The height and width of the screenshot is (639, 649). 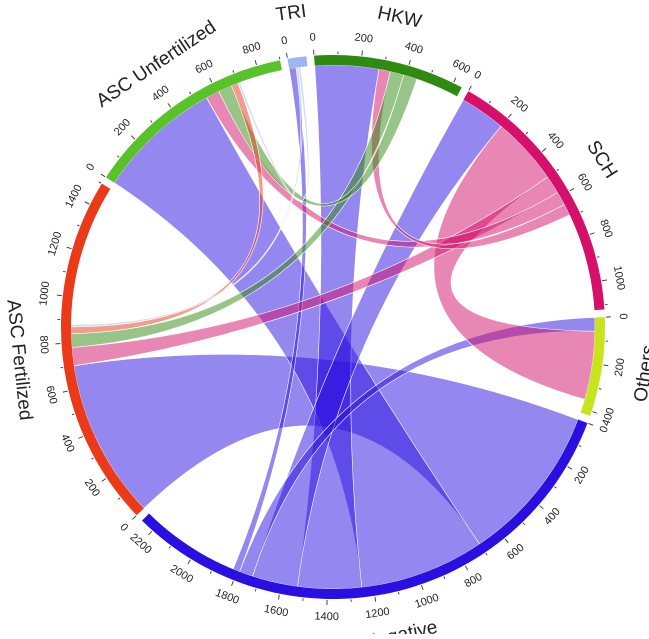 I want to click on tick-label-hkw-400: 400, so click(x=413, y=48).